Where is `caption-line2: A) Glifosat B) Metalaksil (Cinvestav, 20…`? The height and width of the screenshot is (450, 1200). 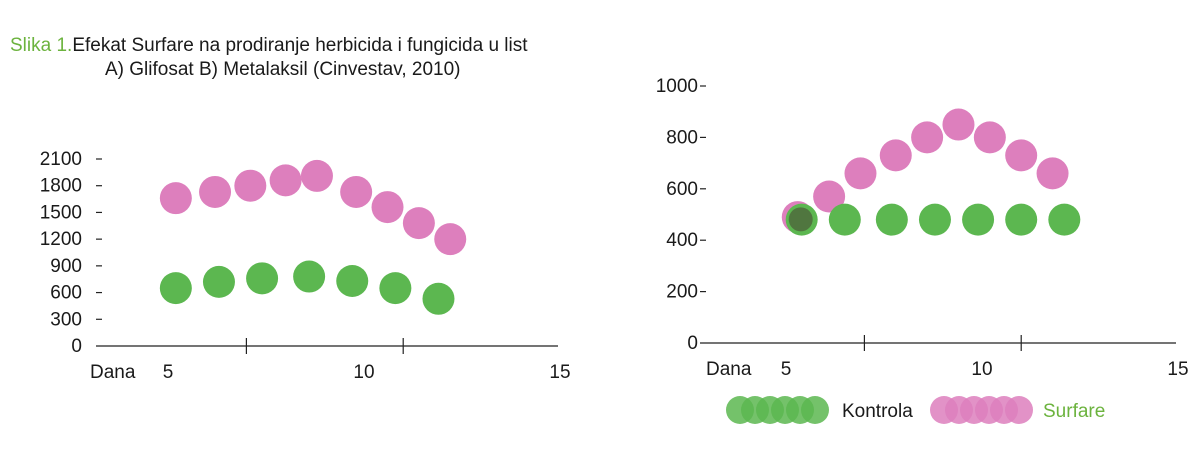
caption-line2: A) Glifosat B) Metalaksil (Cinvestav, 20… is located at coordinates (283, 69).